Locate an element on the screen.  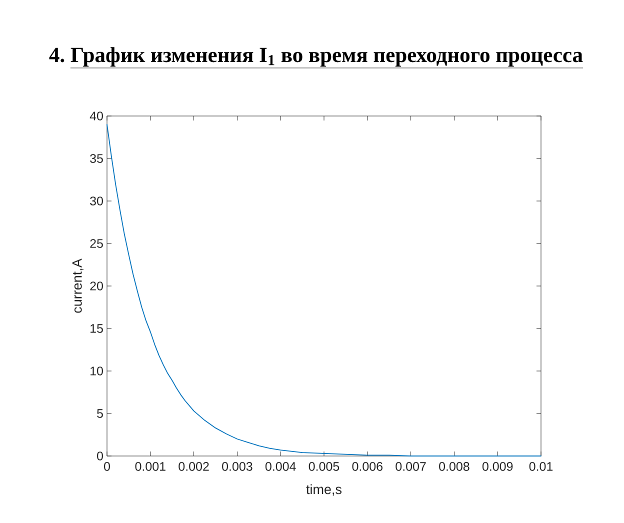
y-tick-label: 35 is located at coordinates (96, 158).